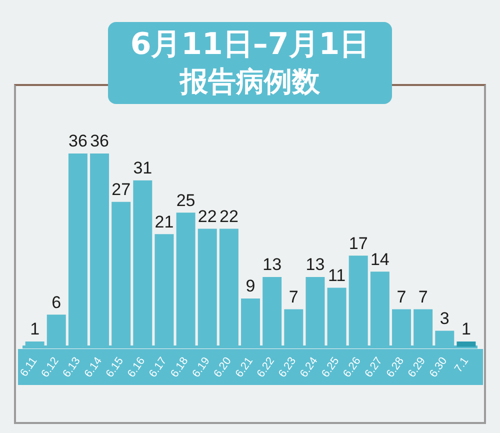 The image size is (500, 433). I want to click on data-label: 21, so click(164, 222).